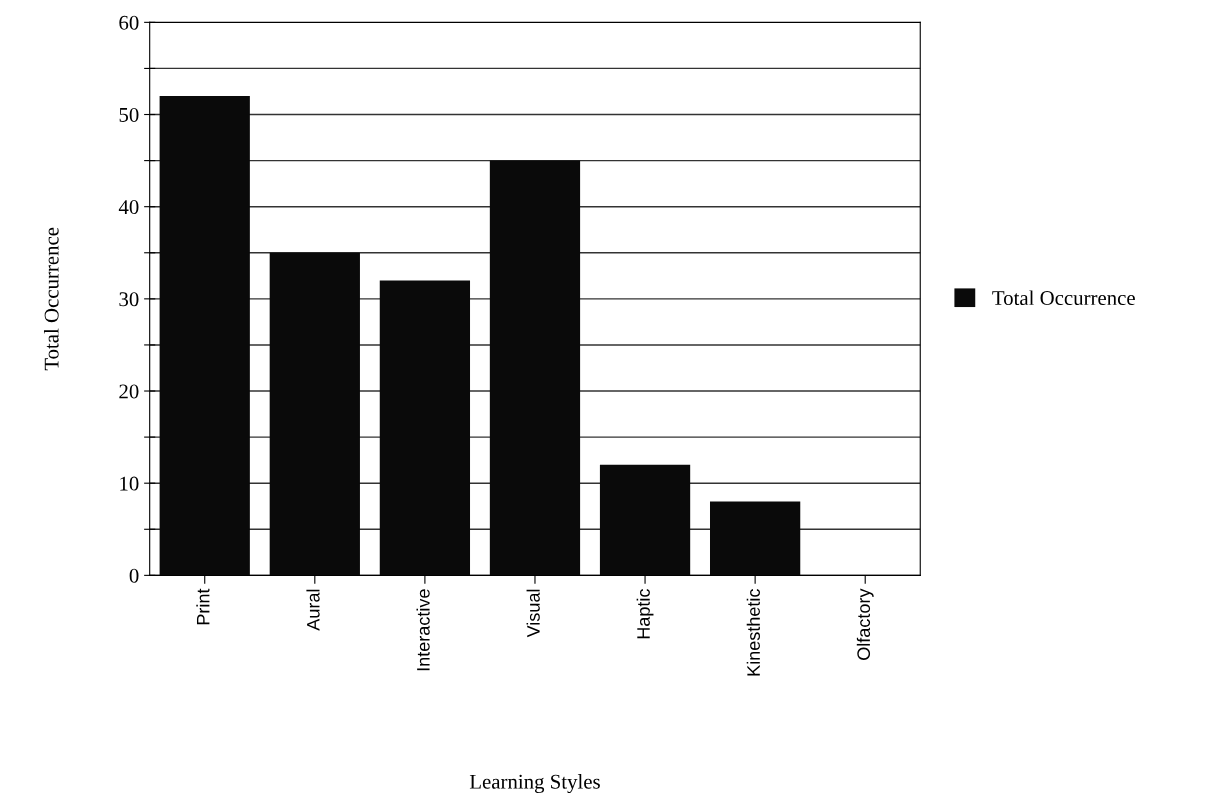 The image size is (1227, 798). Describe the element at coordinates (423, 630) in the screenshot. I see `x-tick-label: Interactive` at that location.